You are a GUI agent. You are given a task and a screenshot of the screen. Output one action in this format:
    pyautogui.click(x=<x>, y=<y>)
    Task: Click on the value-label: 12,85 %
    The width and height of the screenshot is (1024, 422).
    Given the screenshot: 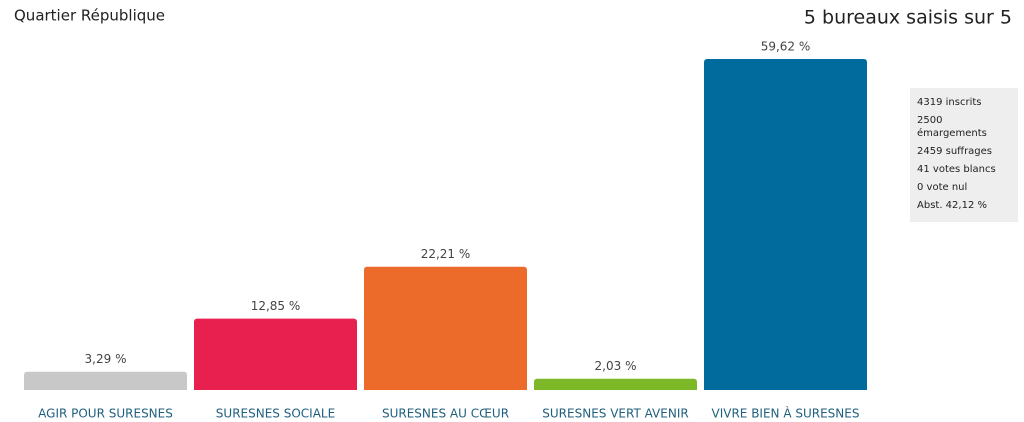 What is the action you would take?
    pyautogui.click(x=276, y=306)
    